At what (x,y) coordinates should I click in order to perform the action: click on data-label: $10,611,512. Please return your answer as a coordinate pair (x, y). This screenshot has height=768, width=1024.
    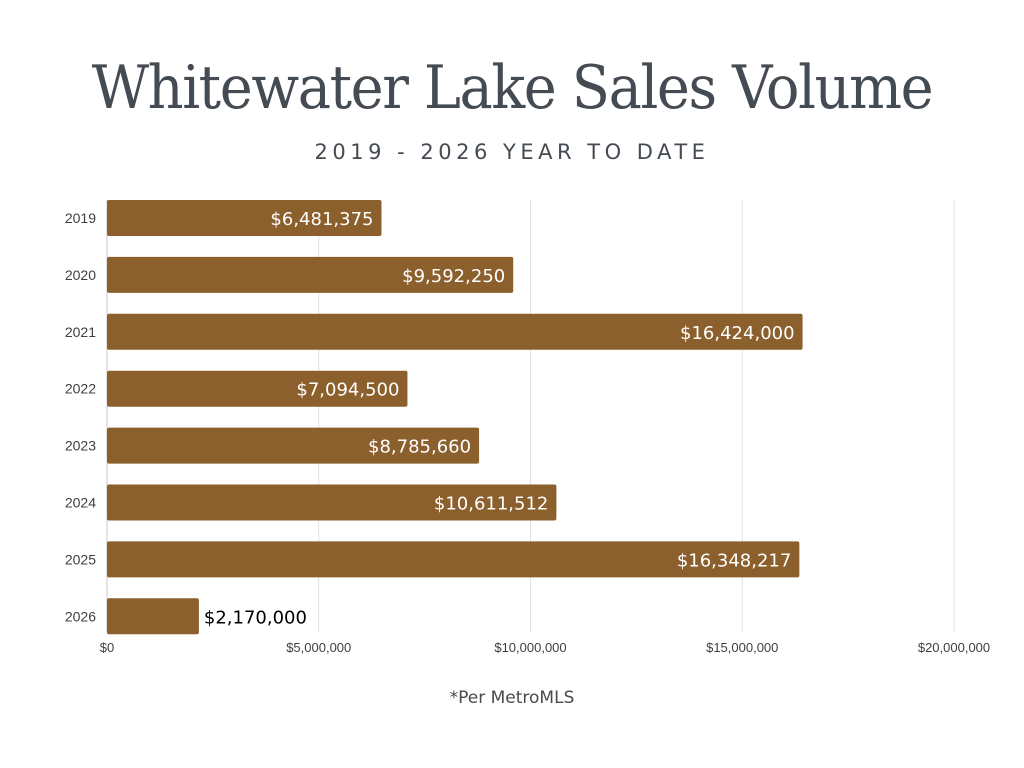
    Looking at the image, I should click on (491, 504).